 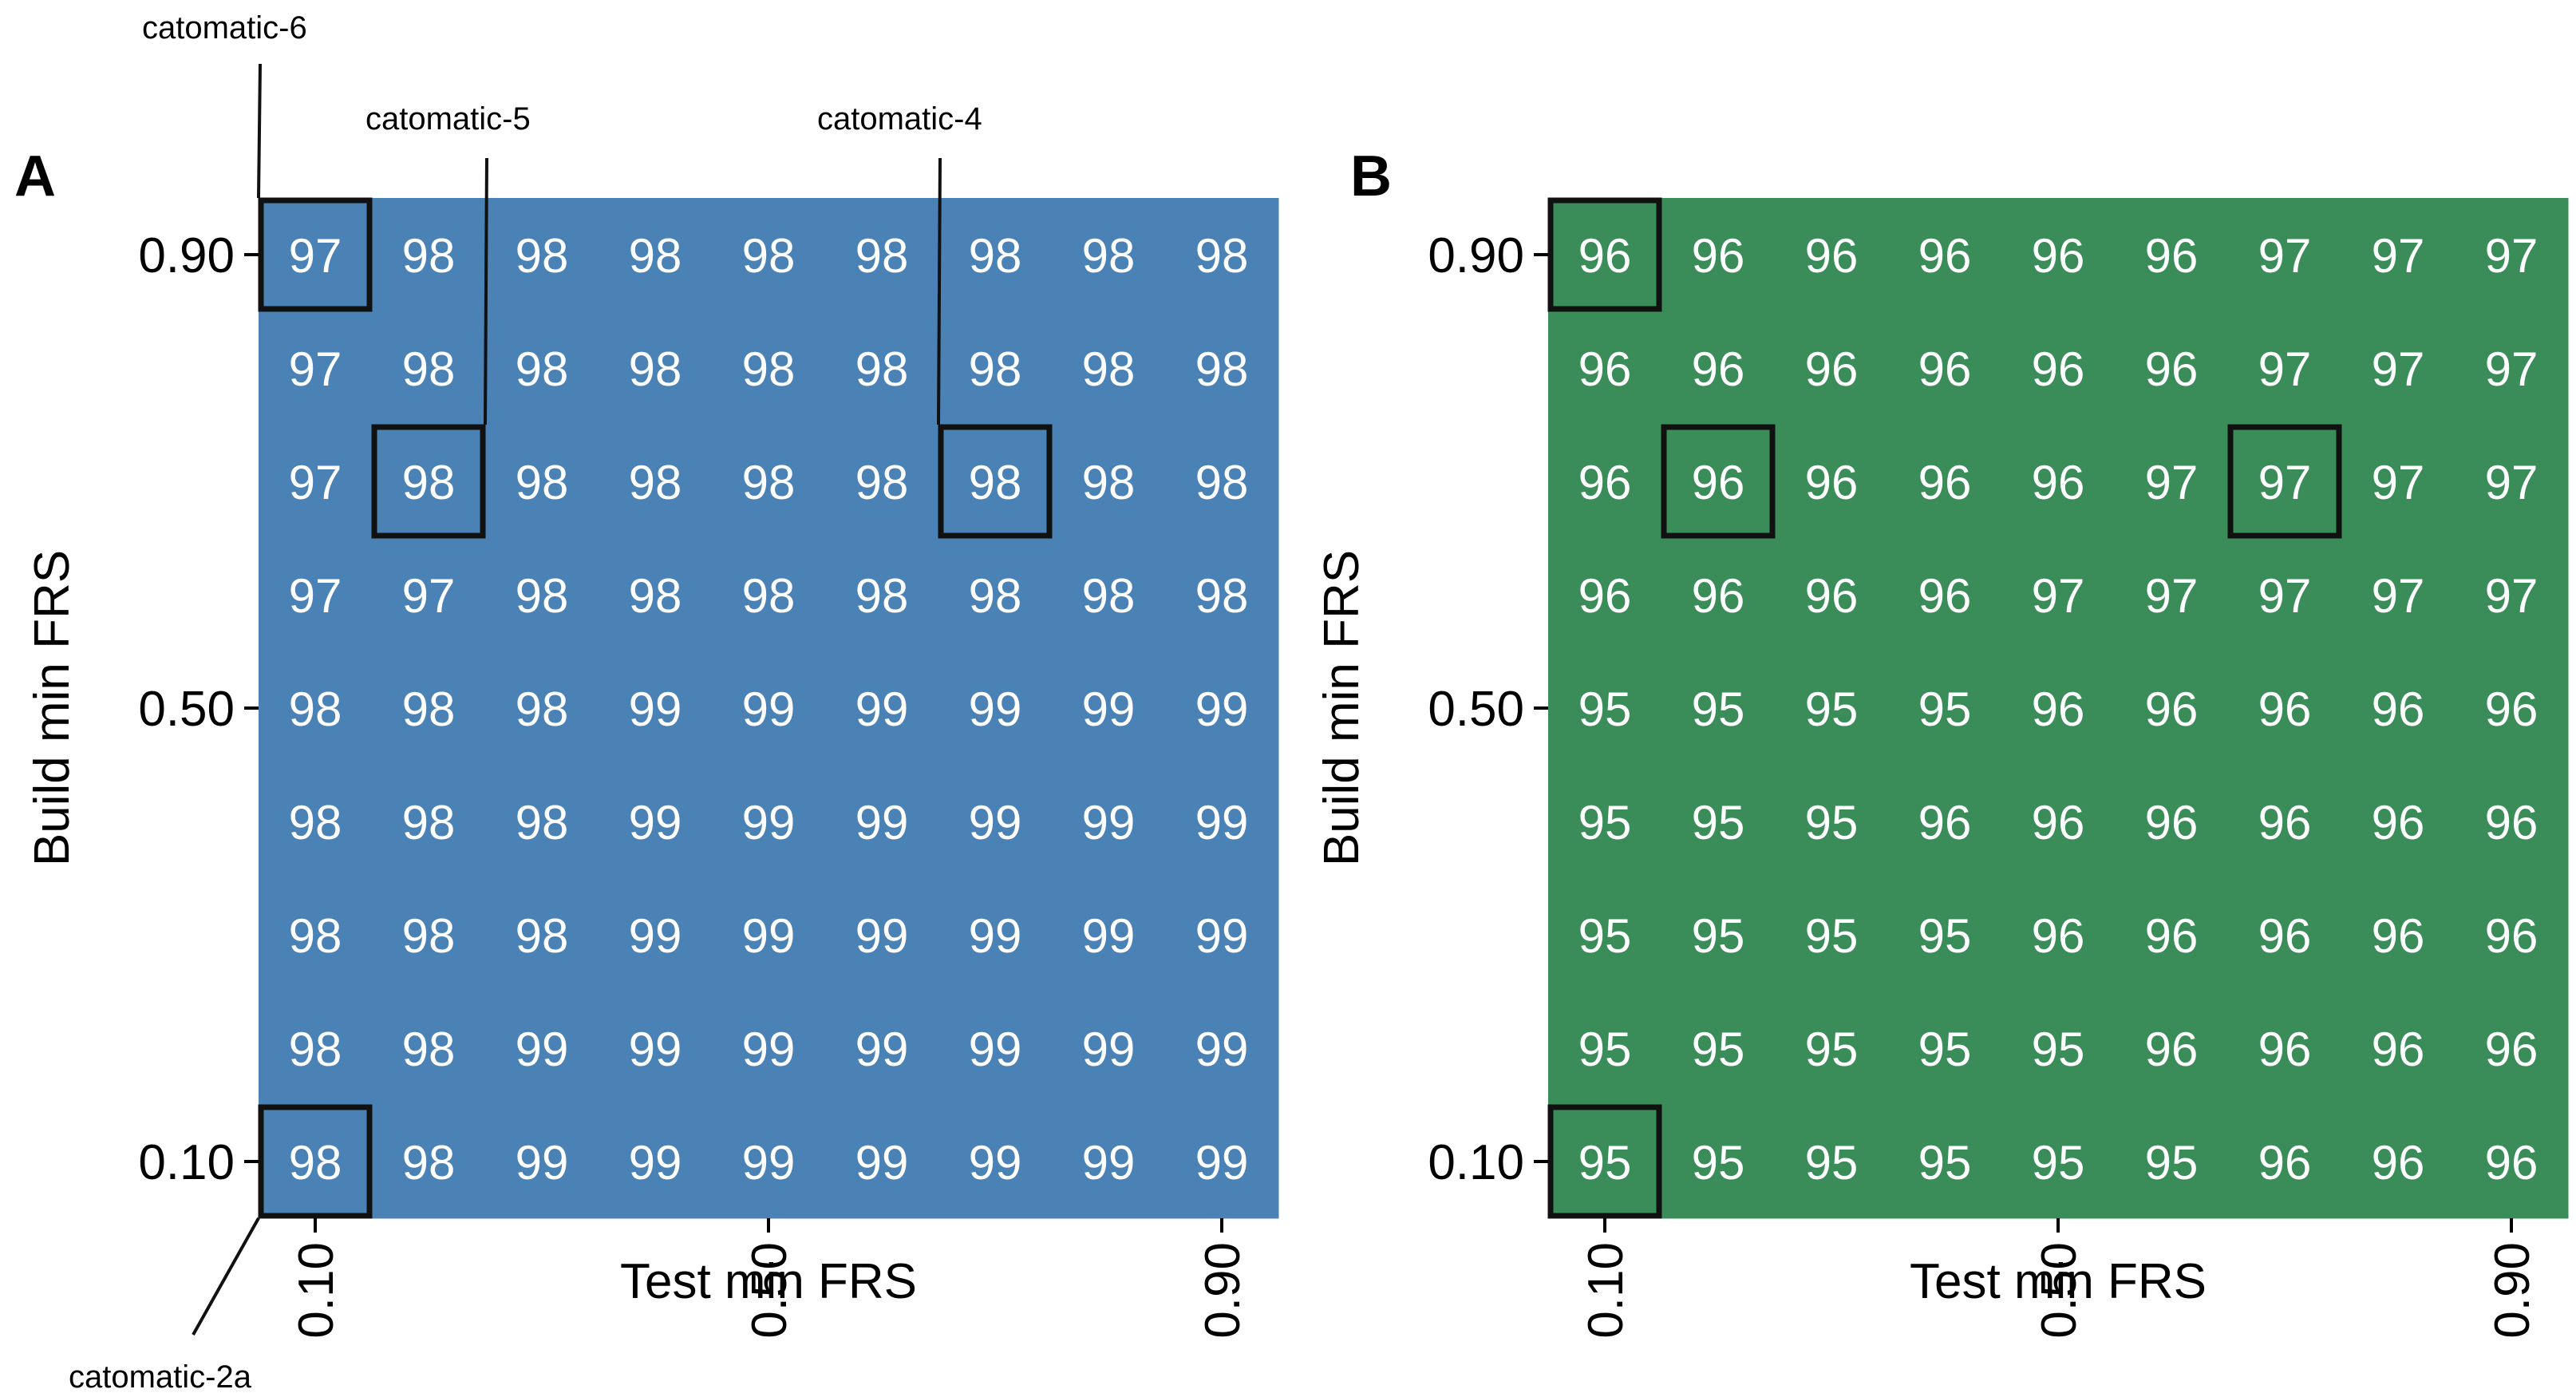 I want to click on panel-a-x-axis-label: Test min FRS, so click(x=768, y=1281).